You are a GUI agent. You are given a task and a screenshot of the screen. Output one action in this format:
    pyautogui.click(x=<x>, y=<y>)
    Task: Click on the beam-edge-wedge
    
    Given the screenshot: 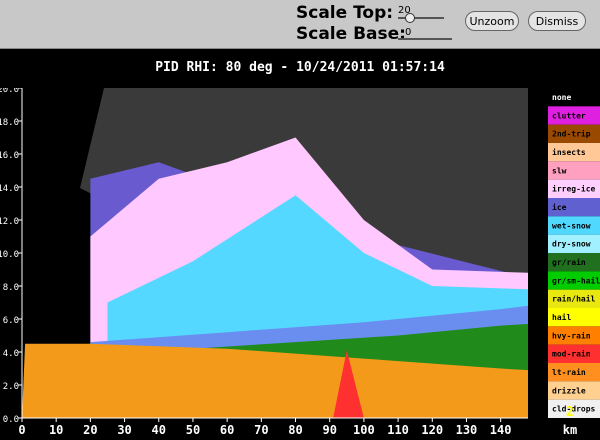 What is the action you would take?
    pyautogui.click(x=29, y=253)
    